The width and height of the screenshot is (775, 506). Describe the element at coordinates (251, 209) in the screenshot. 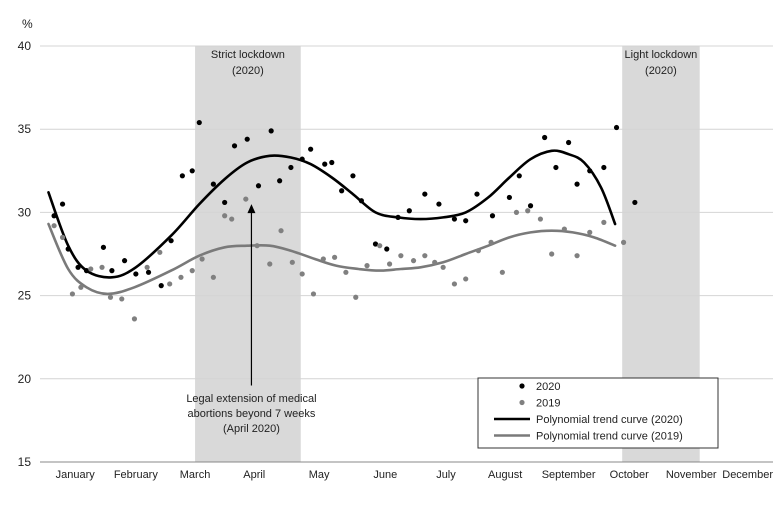

I see `annotation-arrowhead` at that location.